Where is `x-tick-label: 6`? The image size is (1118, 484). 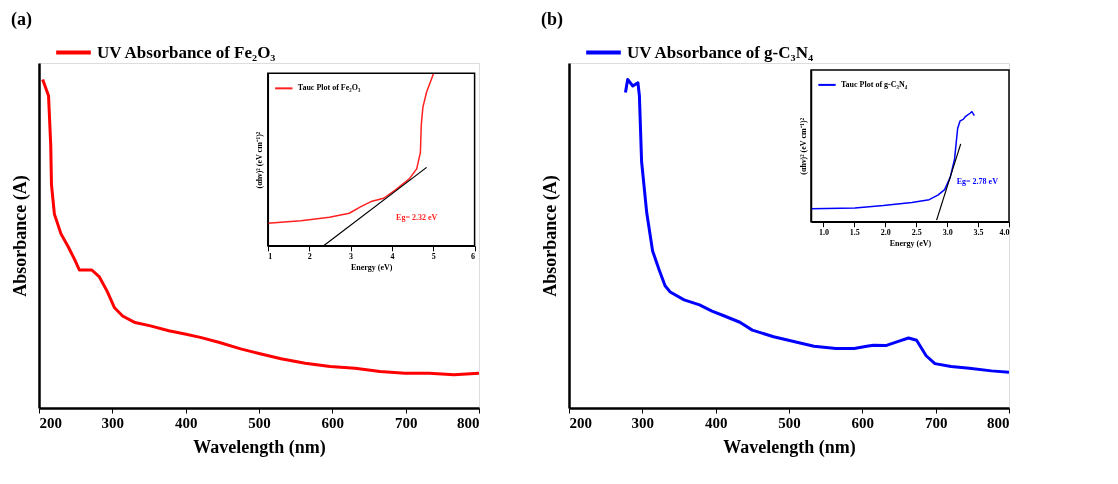 x-tick-label: 6 is located at coordinates (473, 257).